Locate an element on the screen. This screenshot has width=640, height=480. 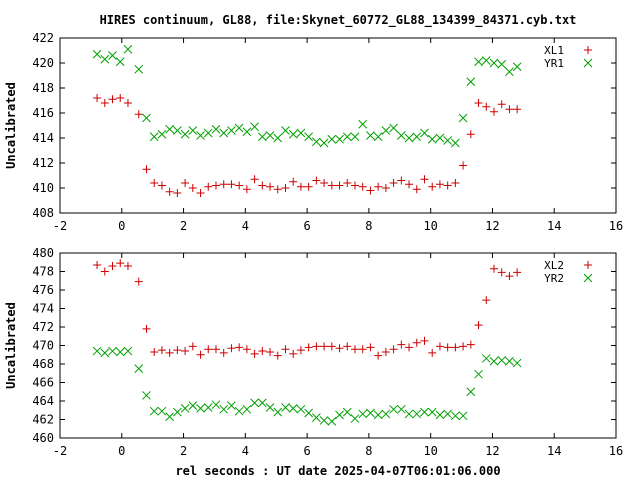
x-tick-label: 6 is located at coordinates (306, 451).